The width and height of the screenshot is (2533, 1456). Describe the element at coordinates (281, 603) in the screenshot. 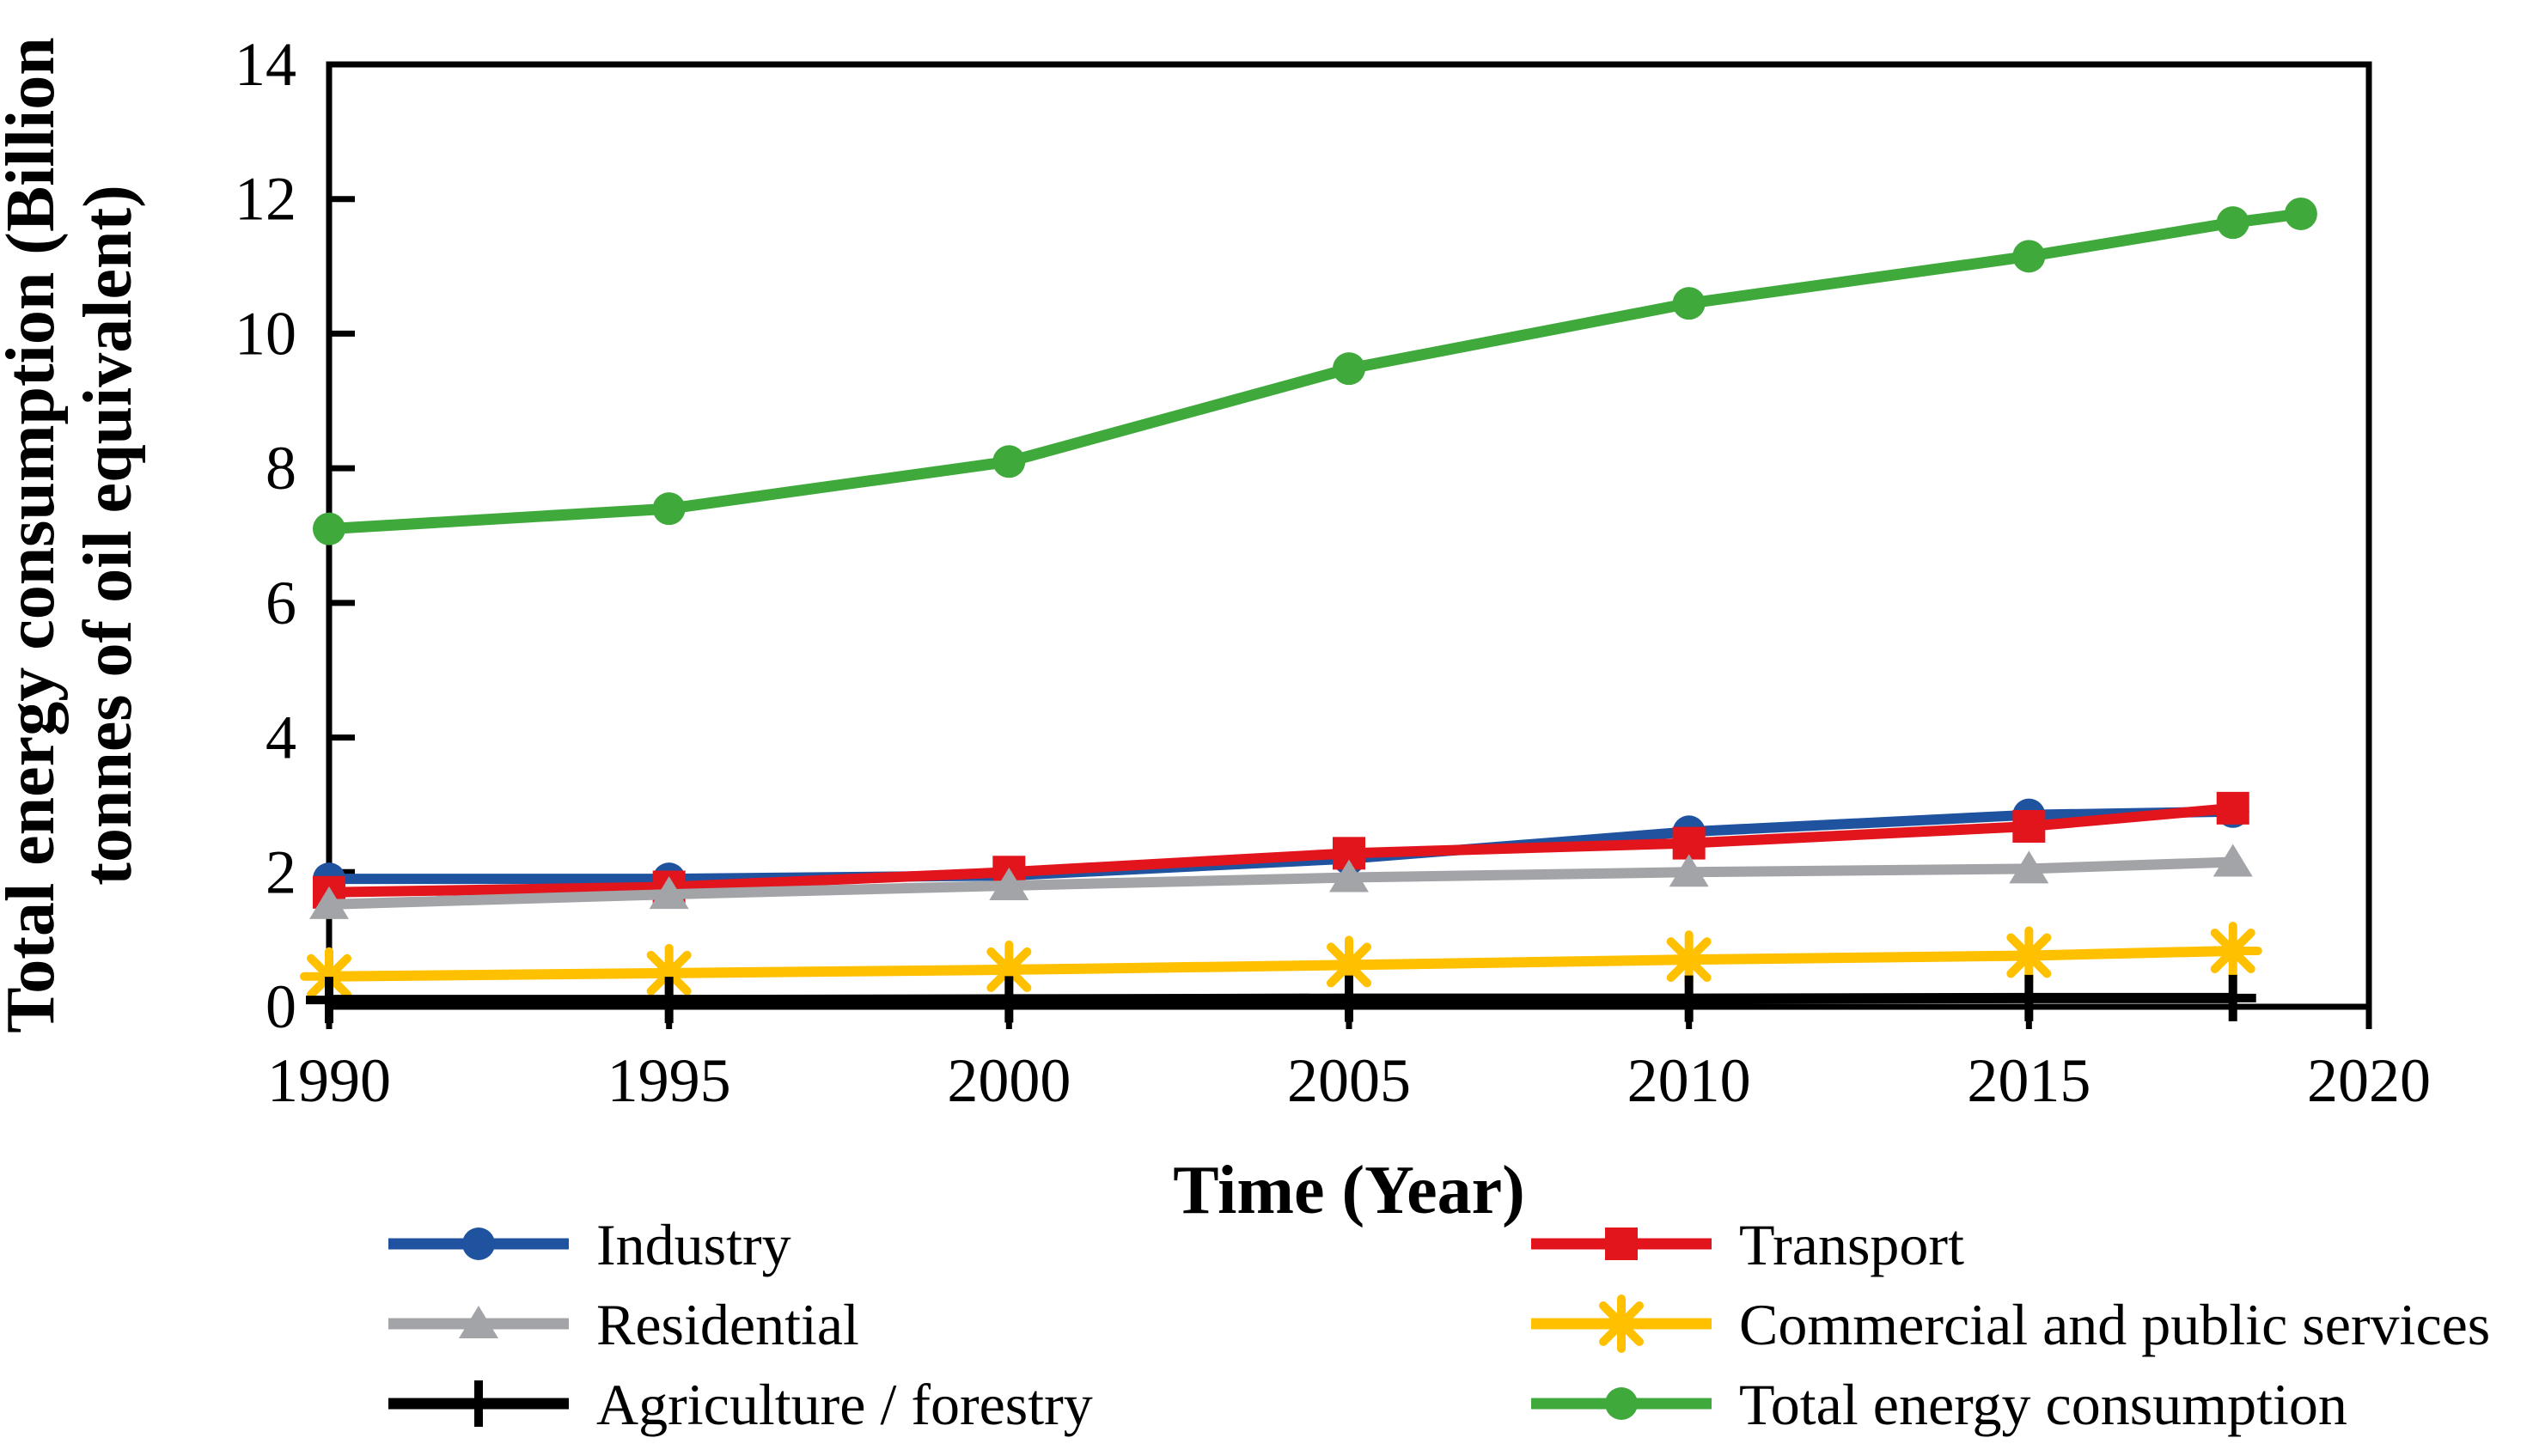

I see `y-tick-label: 6` at that location.